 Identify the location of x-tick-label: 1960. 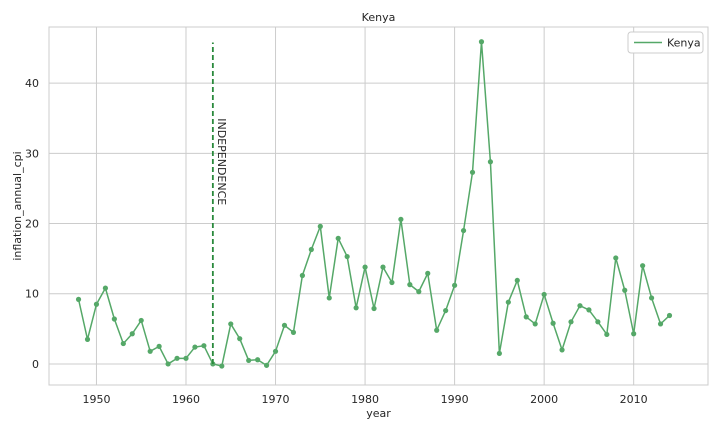
(186, 399).